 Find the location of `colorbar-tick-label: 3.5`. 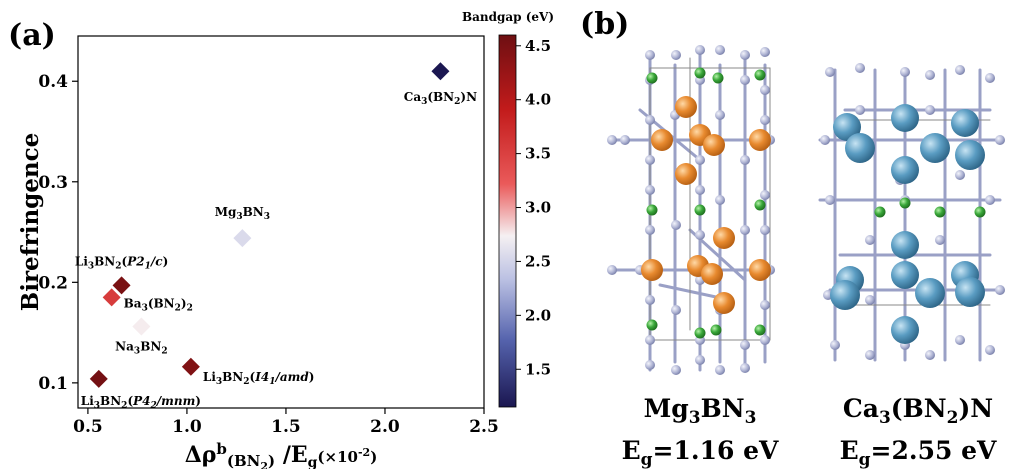

colorbar-tick-label: 3.5 is located at coordinates (538, 154).